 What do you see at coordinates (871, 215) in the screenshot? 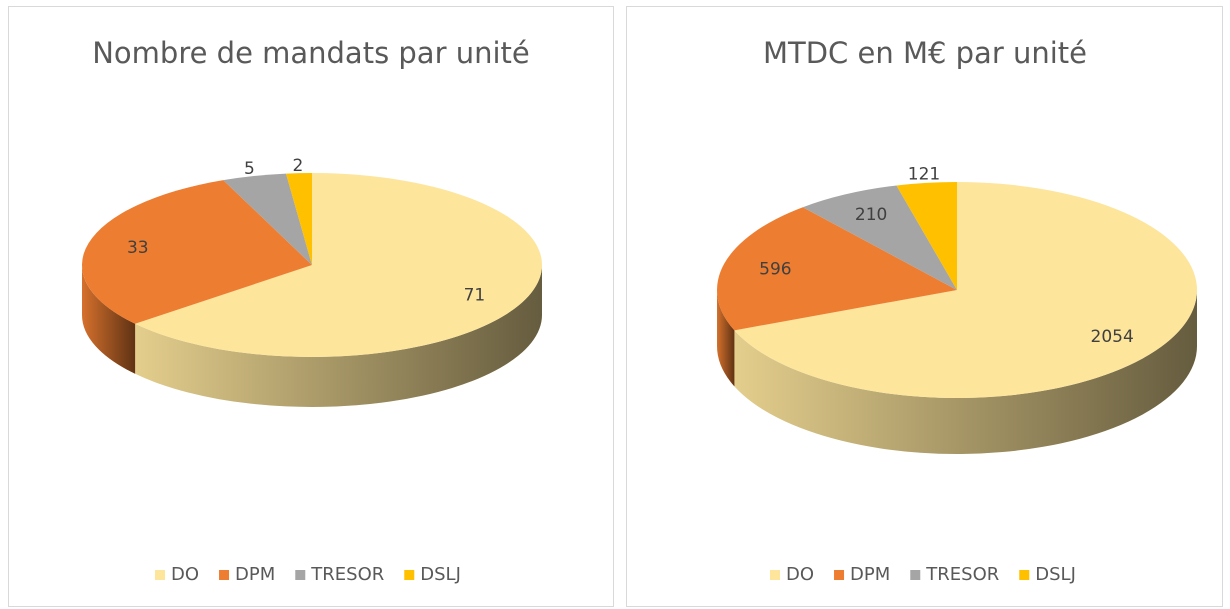
I see `data-label: 210` at bounding box center [871, 215].